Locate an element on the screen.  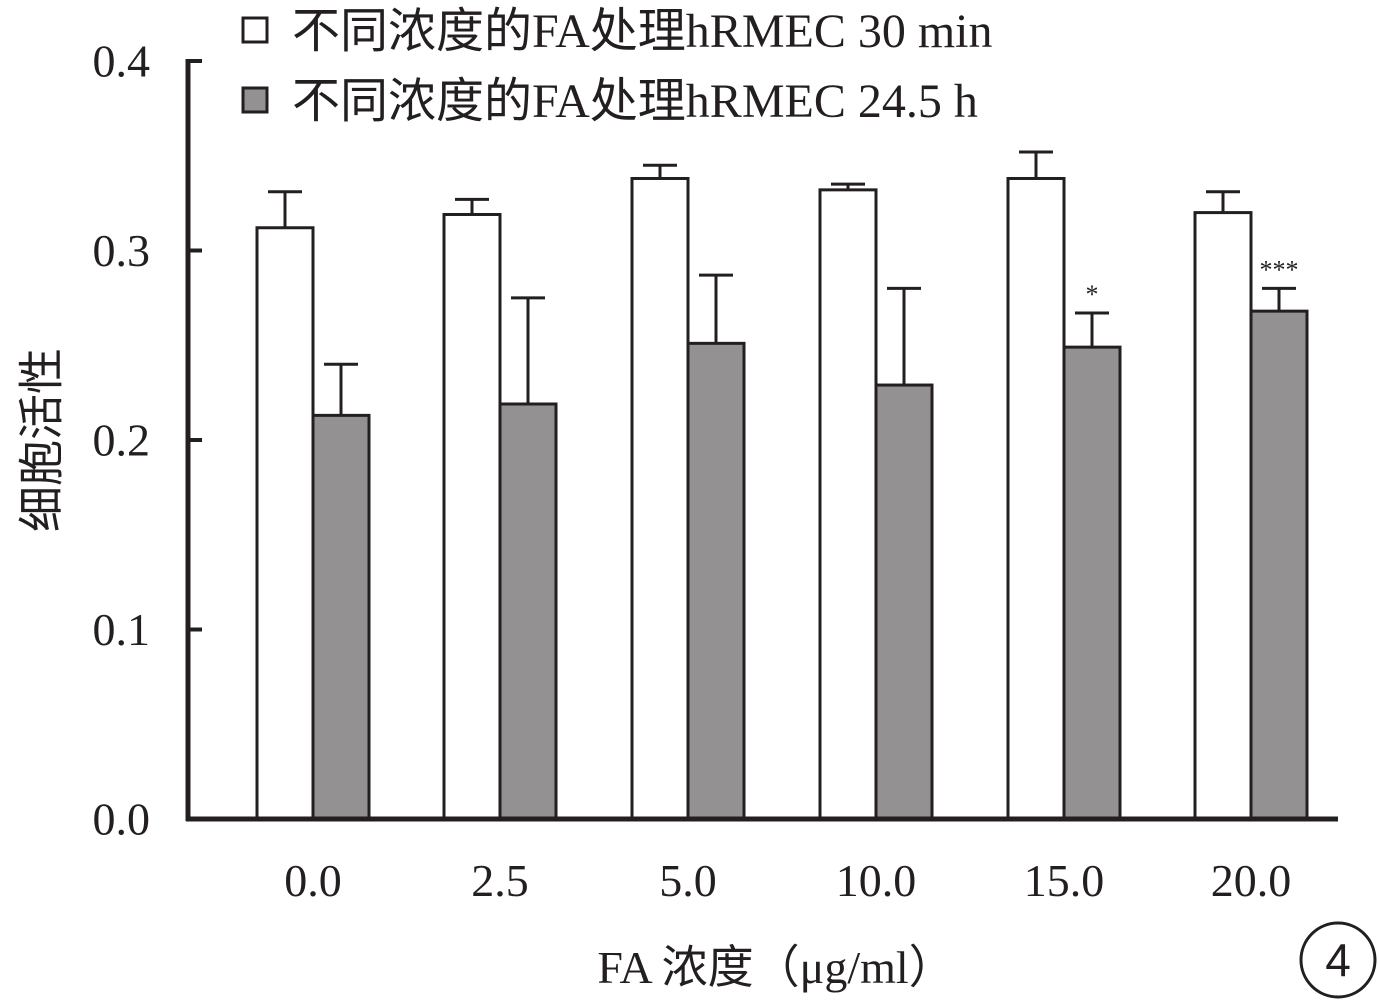
y-tick-label: 0.1 is located at coordinates (122, 629).